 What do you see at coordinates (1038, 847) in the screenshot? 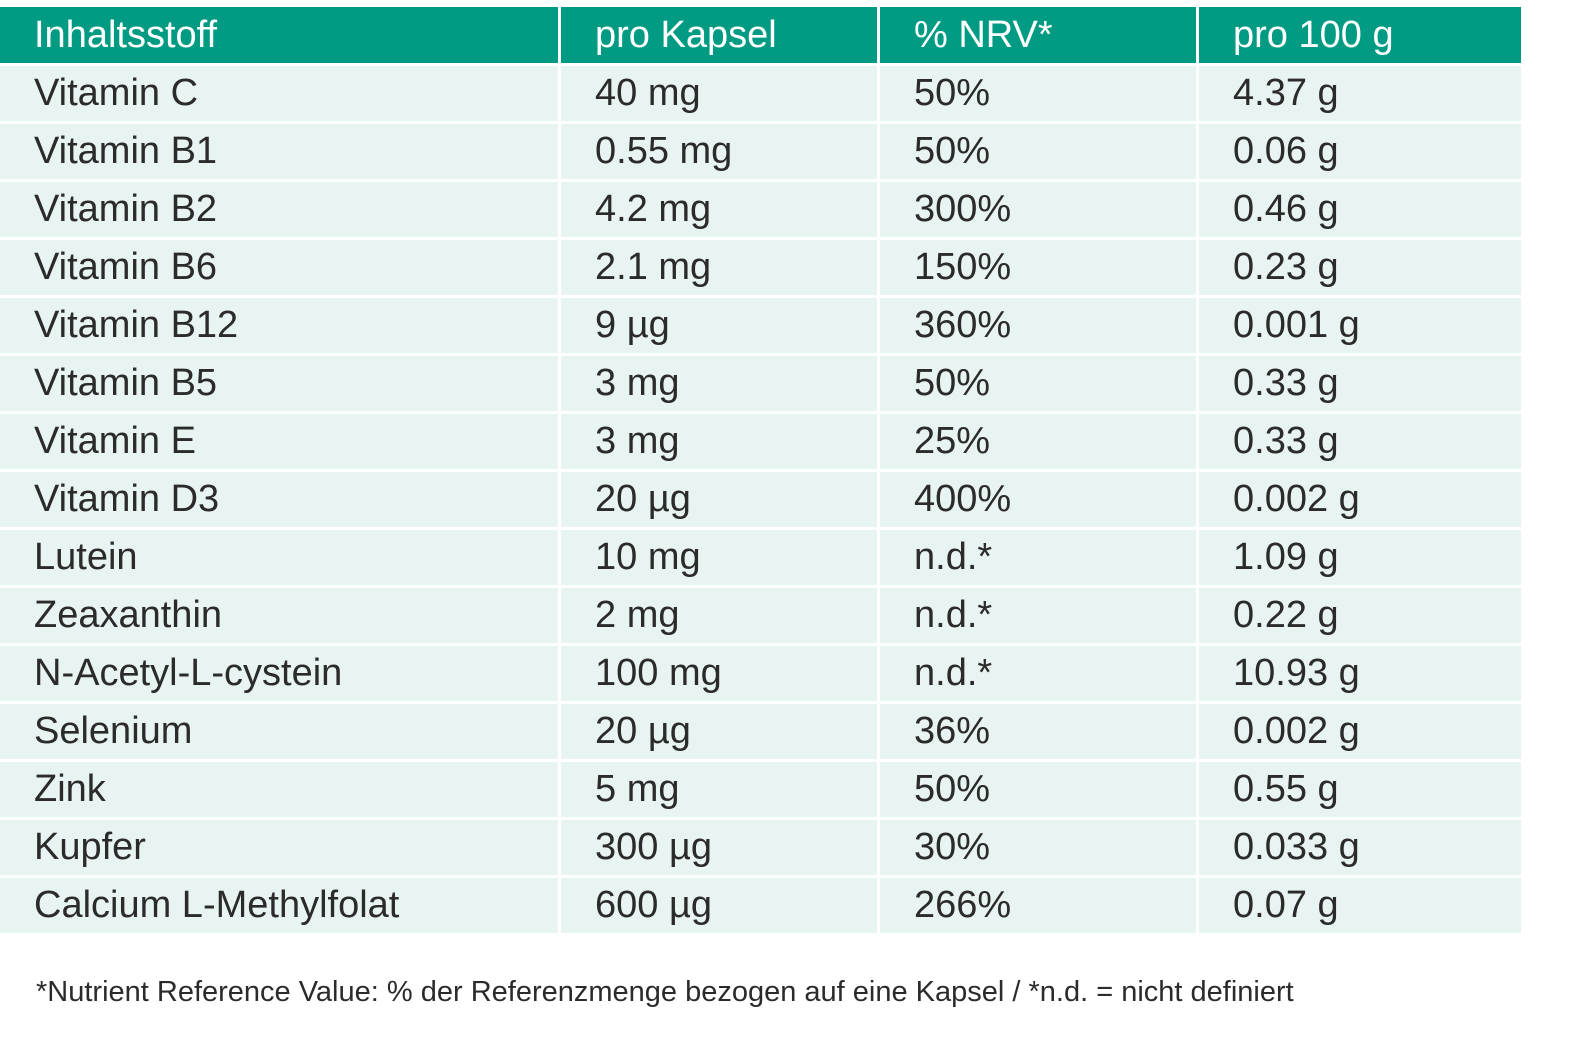
I see `cell-nrv-percent: 30%` at bounding box center [1038, 847].